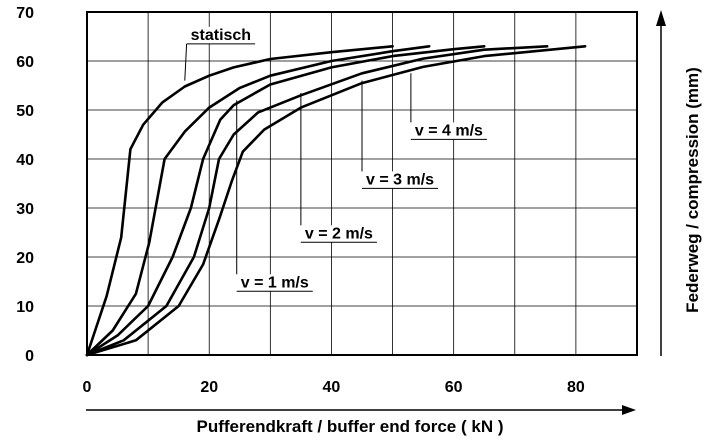 The width and height of the screenshot is (718, 442). What do you see at coordinates (25, 111) in the screenshot?
I see `y-tick-label: 50` at bounding box center [25, 111].